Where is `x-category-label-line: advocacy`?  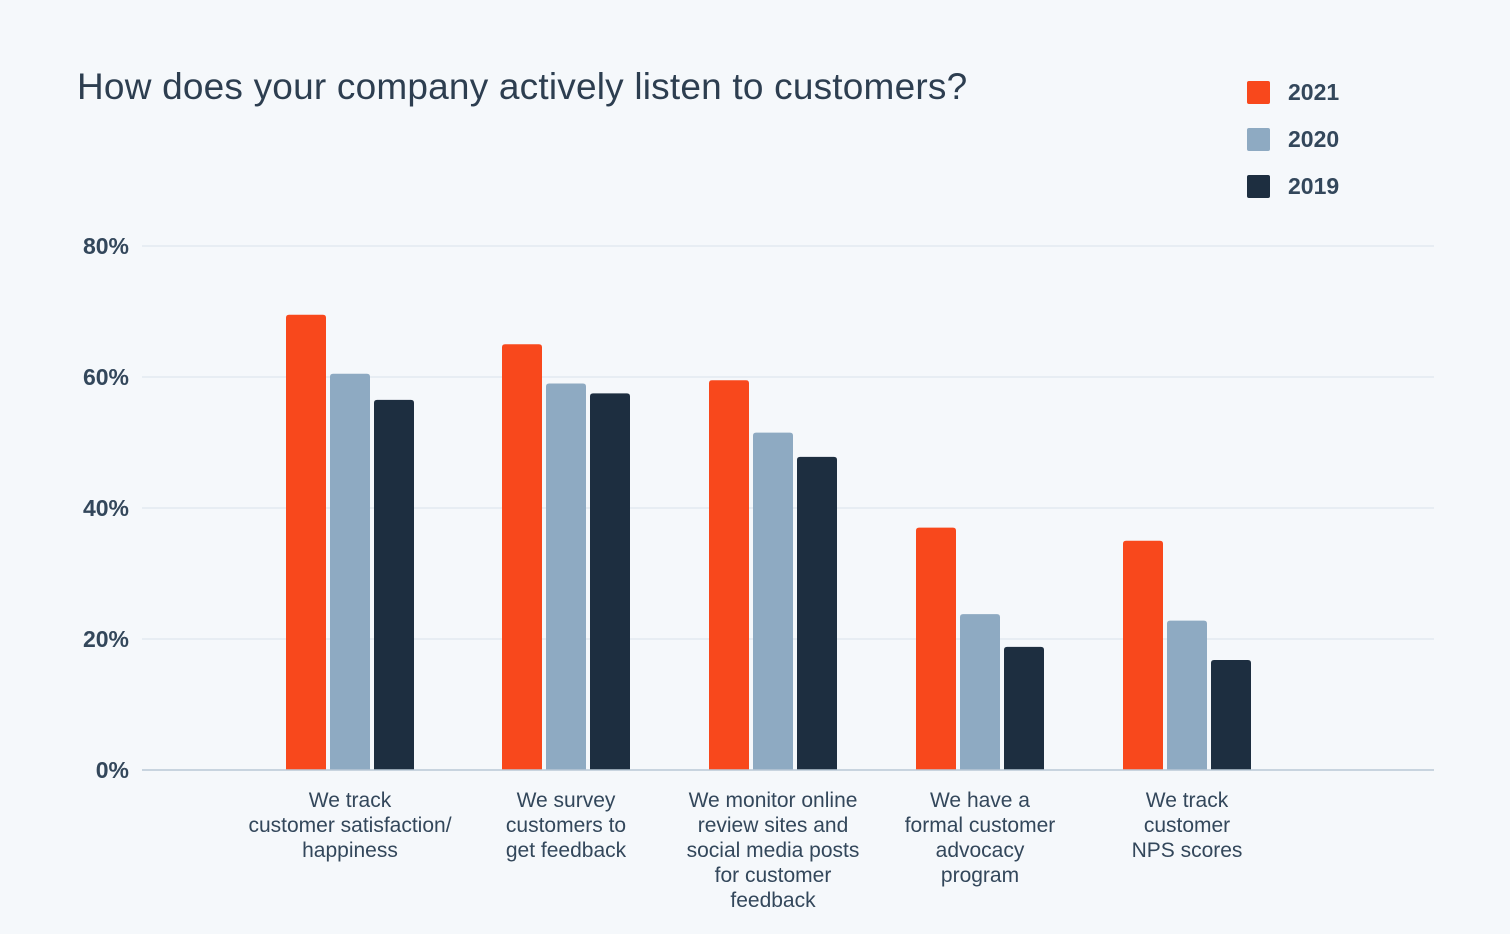 x-category-label-line: advocacy is located at coordinates (980, 850).